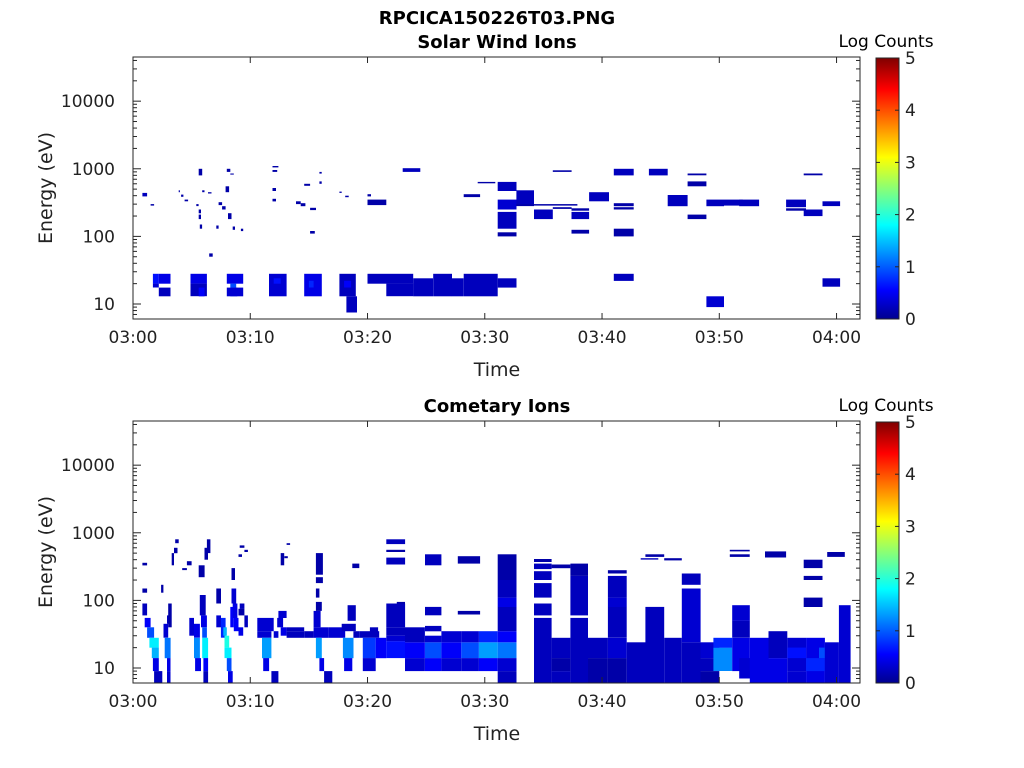  What do you see at coordinates (910, 320) in the screenshot?
I see `colorbar-tick-label: 0` at bounding box center [910, 320].